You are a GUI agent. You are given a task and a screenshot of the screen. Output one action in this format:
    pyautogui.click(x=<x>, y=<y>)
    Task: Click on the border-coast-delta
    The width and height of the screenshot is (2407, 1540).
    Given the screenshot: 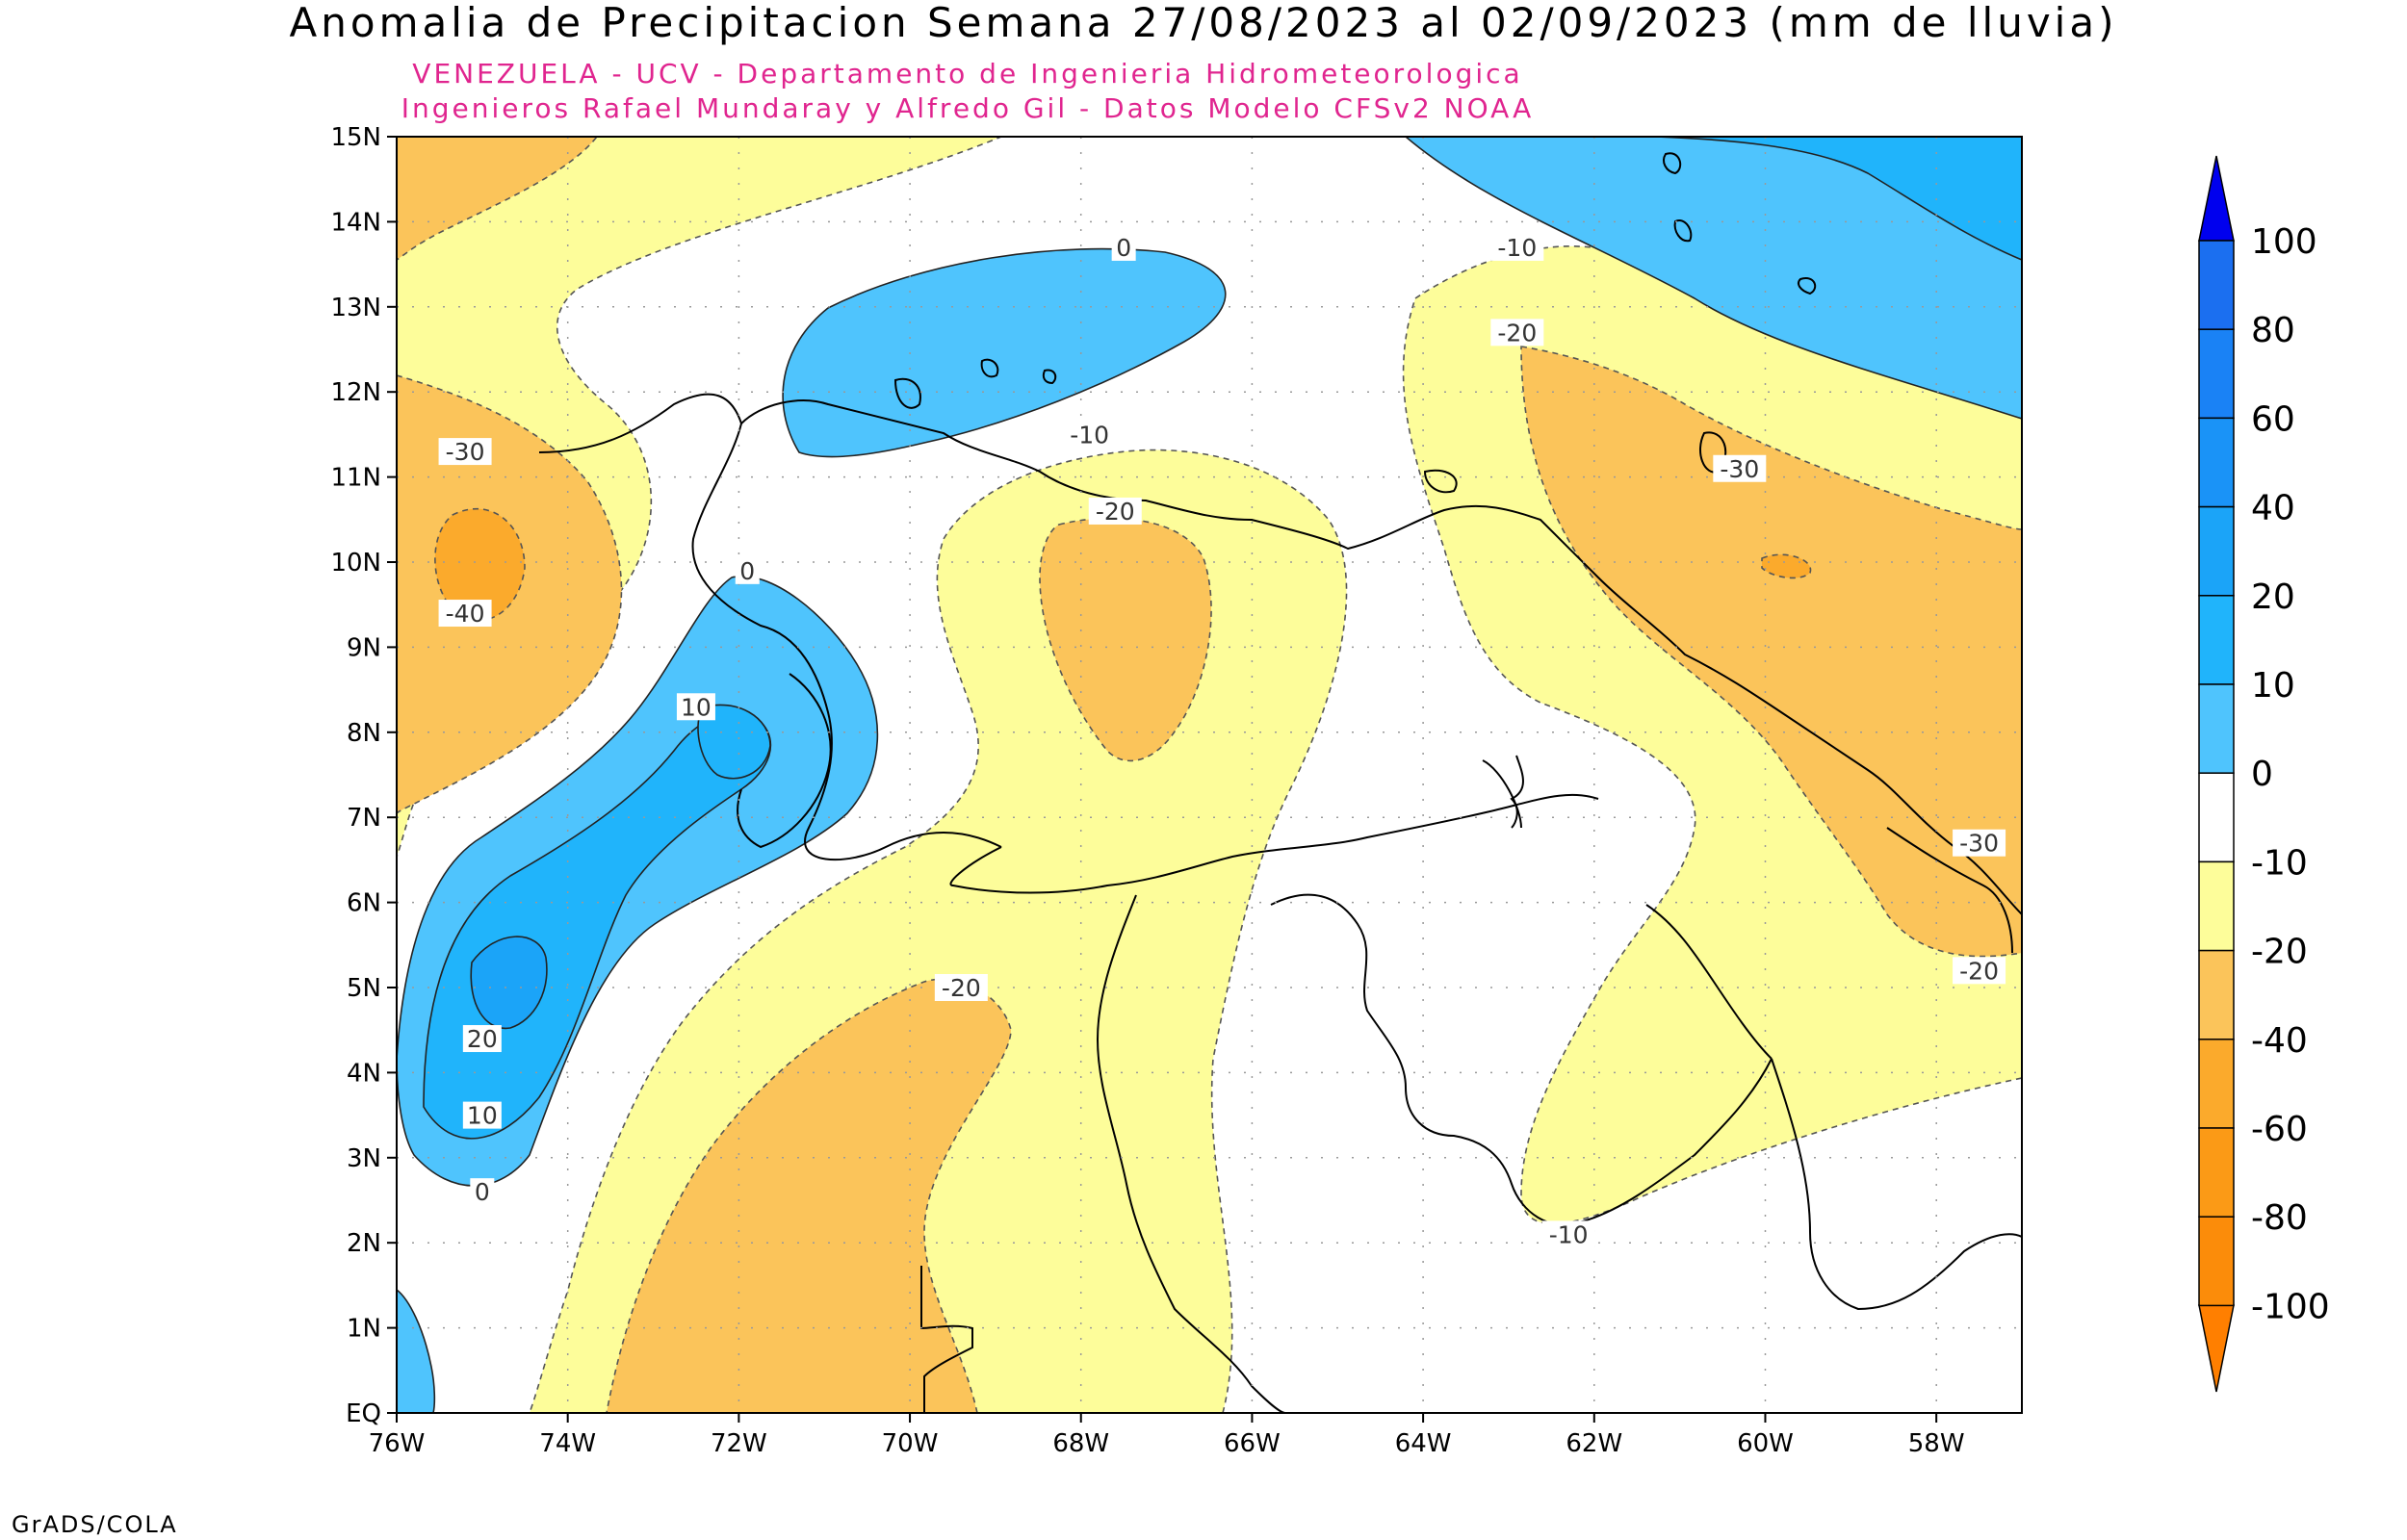 What is the action you would take?
    pyautogui.click(x=1502, y=794)
    